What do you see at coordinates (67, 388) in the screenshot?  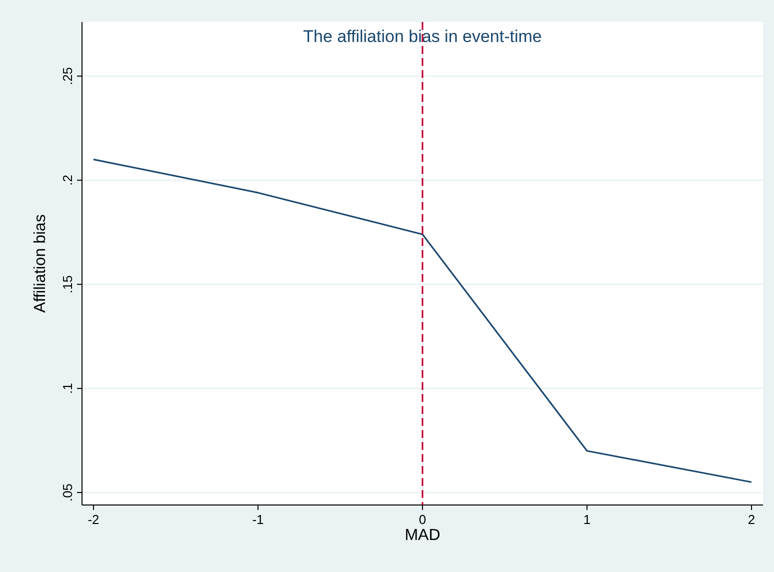 I see `y-tick-label: .1` at bounding box center [67, 388].